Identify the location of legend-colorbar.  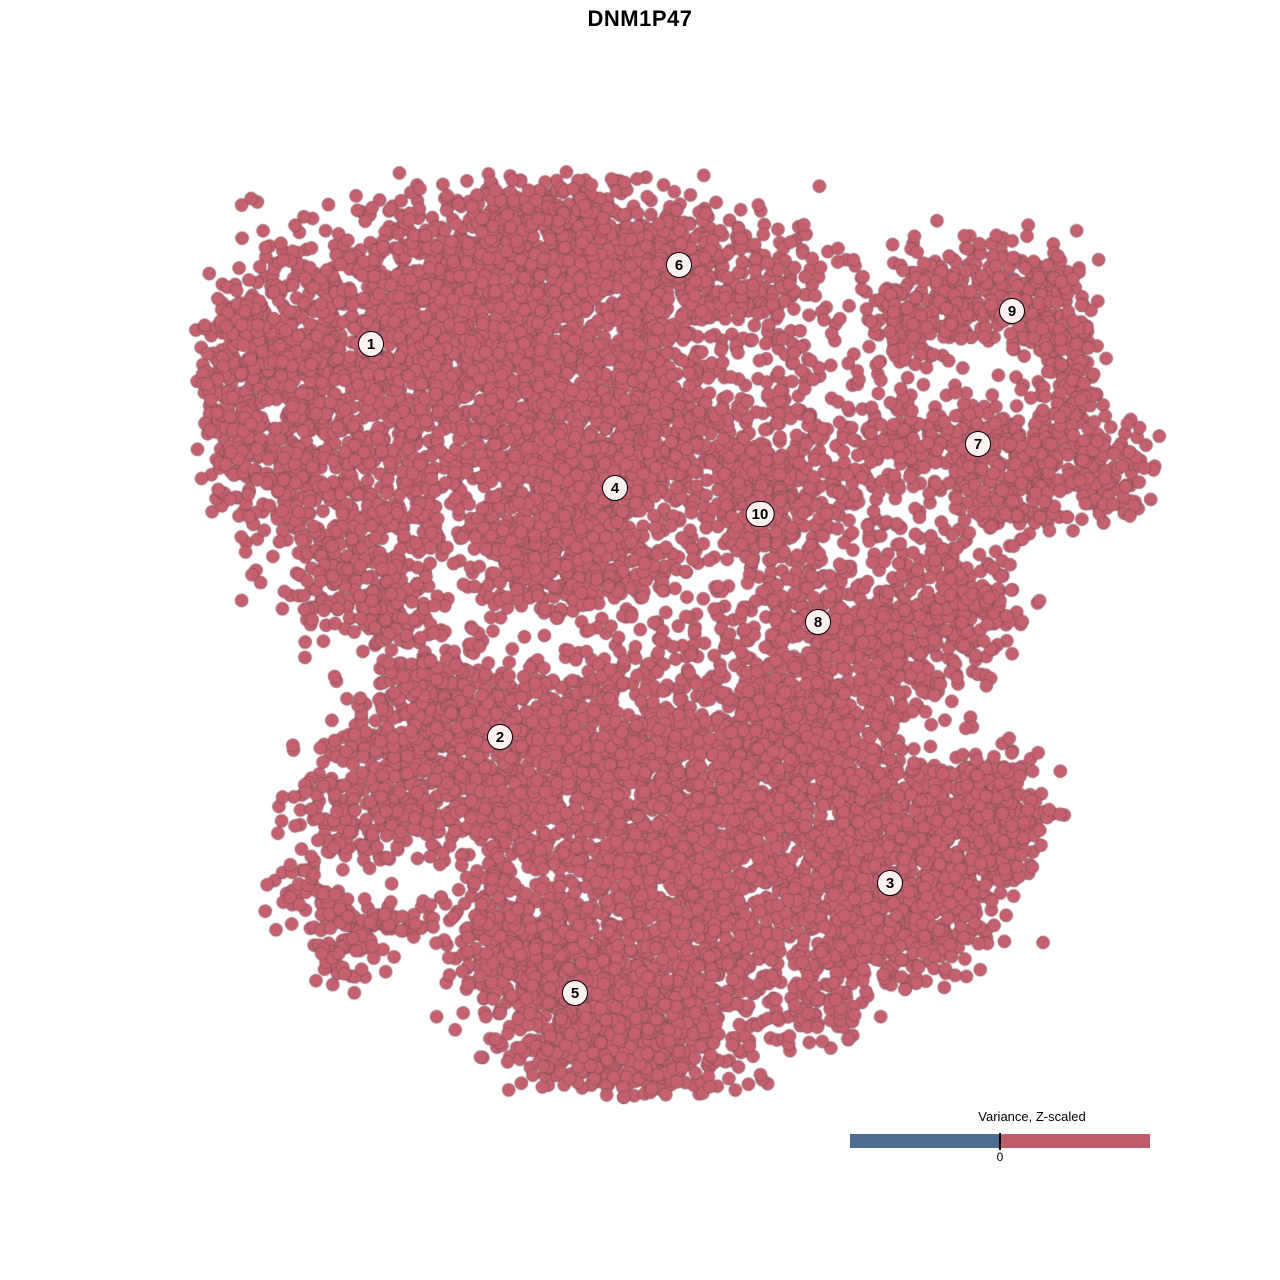
(1000, 1141).